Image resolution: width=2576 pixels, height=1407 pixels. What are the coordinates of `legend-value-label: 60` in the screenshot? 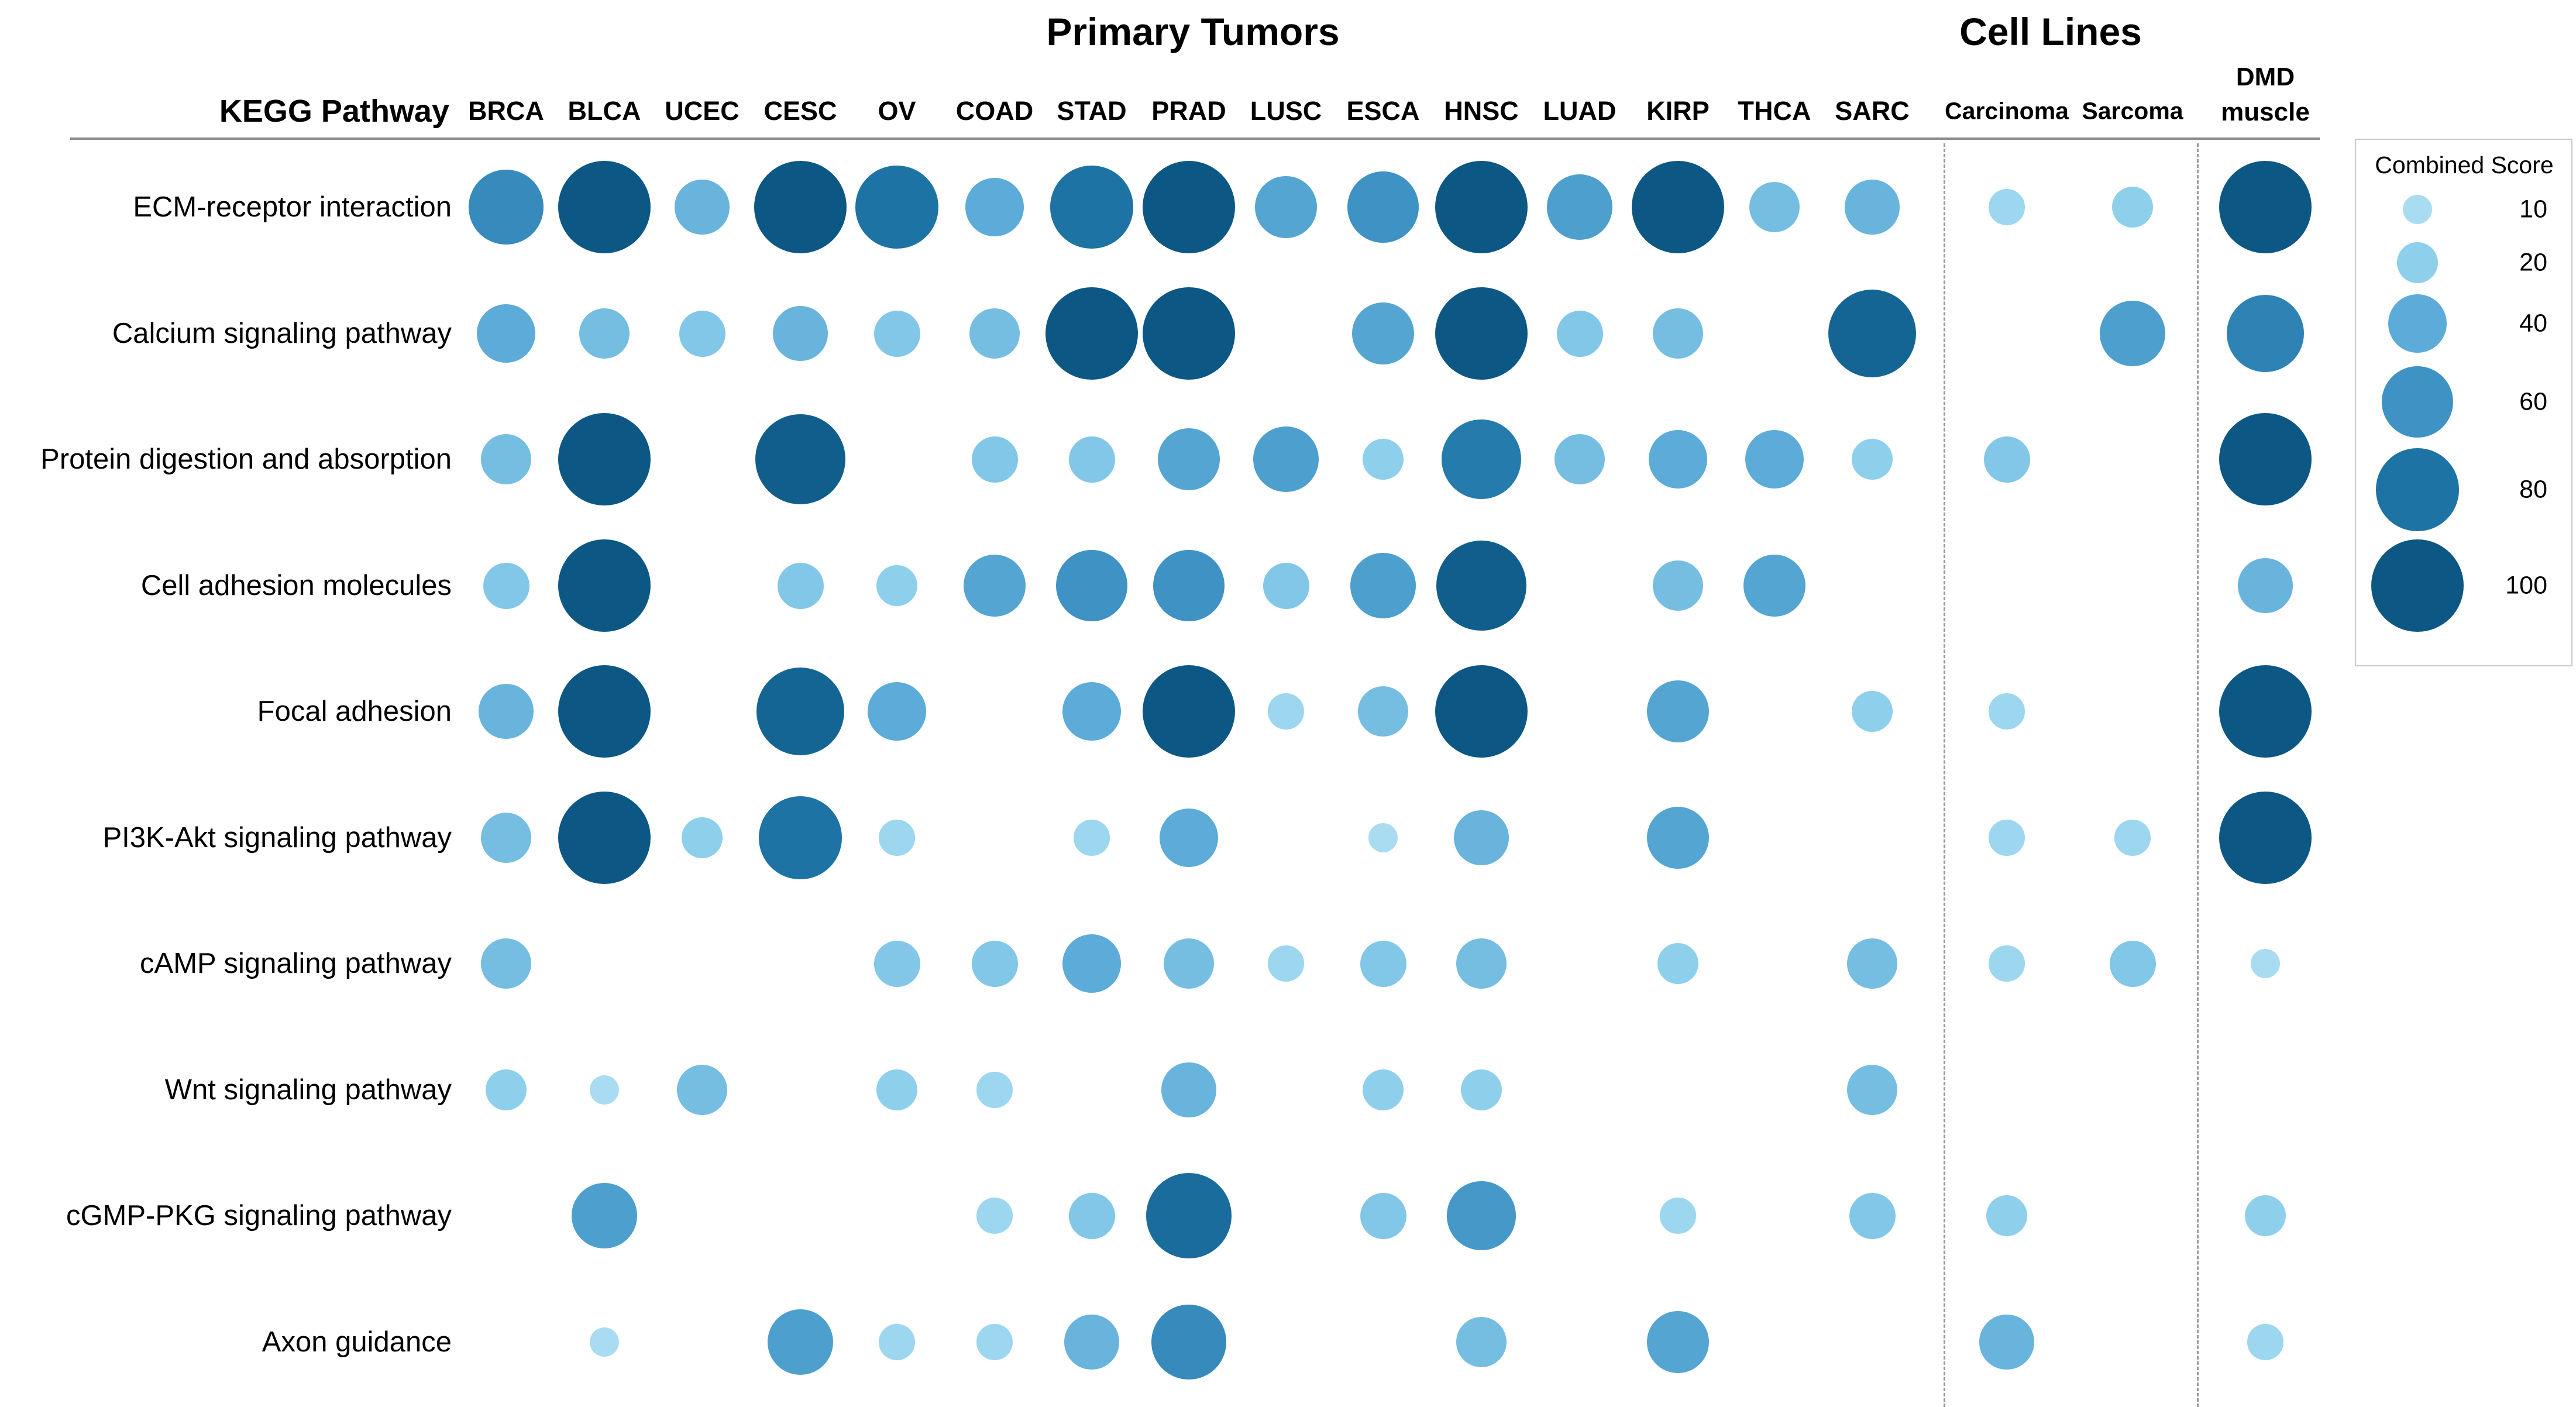 It's located at (2533, 401).